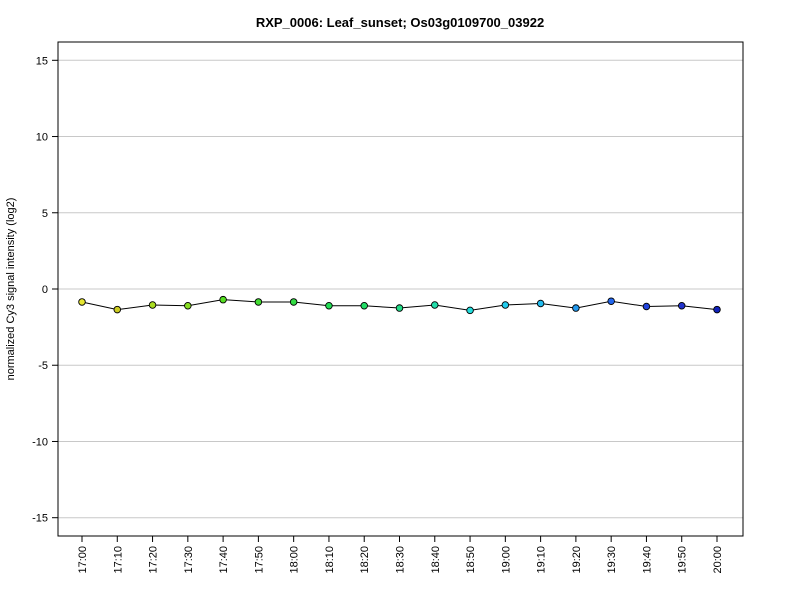 This screenshot has width=800, height=600. Describe the element at coordinates (647, 560) in the screenshot. I see `x-tick-label: 19:40` at that location.